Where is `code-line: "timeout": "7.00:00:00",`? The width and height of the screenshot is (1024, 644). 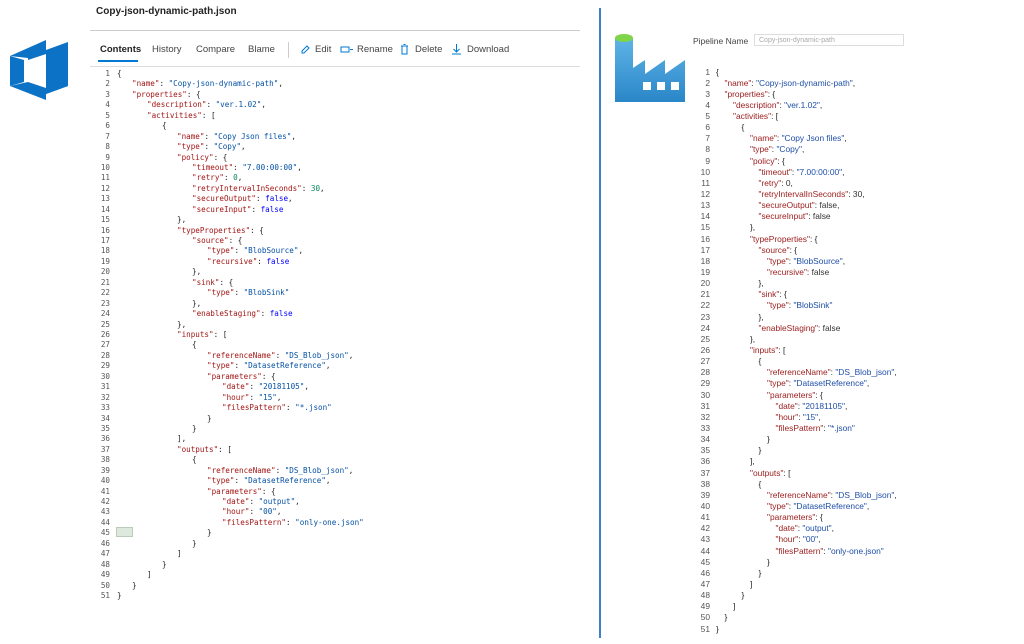
code-line: "timeout": "7.00:00:00", is located at coordinates (780, 172).